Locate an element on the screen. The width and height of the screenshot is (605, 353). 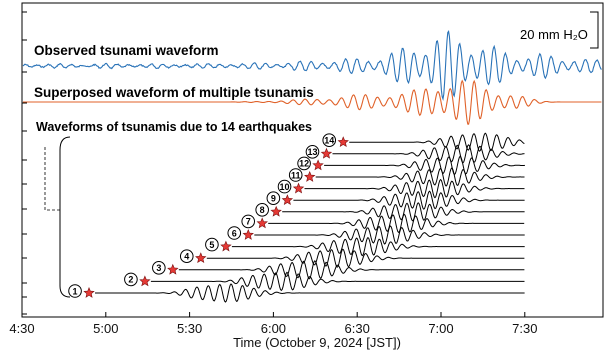
x-axis: 4:30 5:00 5:30 6:00 6:30 7:00 7:30 is located at coordinates (273, 324).